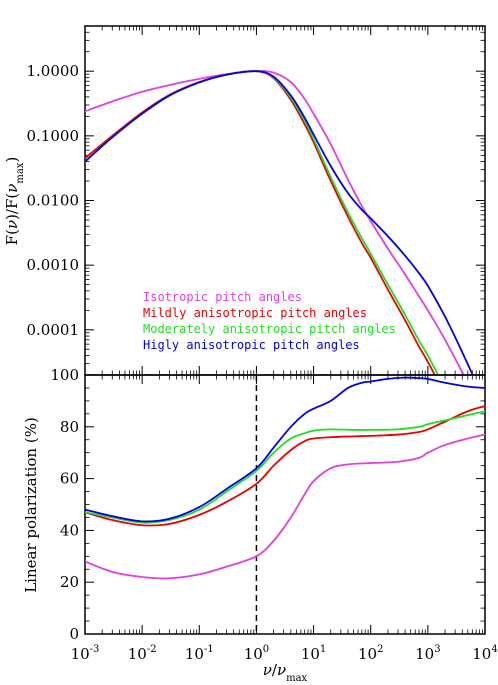 The width and height of the screenshot is (498, 685). Describe the element at coordinates (85, 653) in the screenshot. I see `x-tick-label: 10⁻³` at that location.